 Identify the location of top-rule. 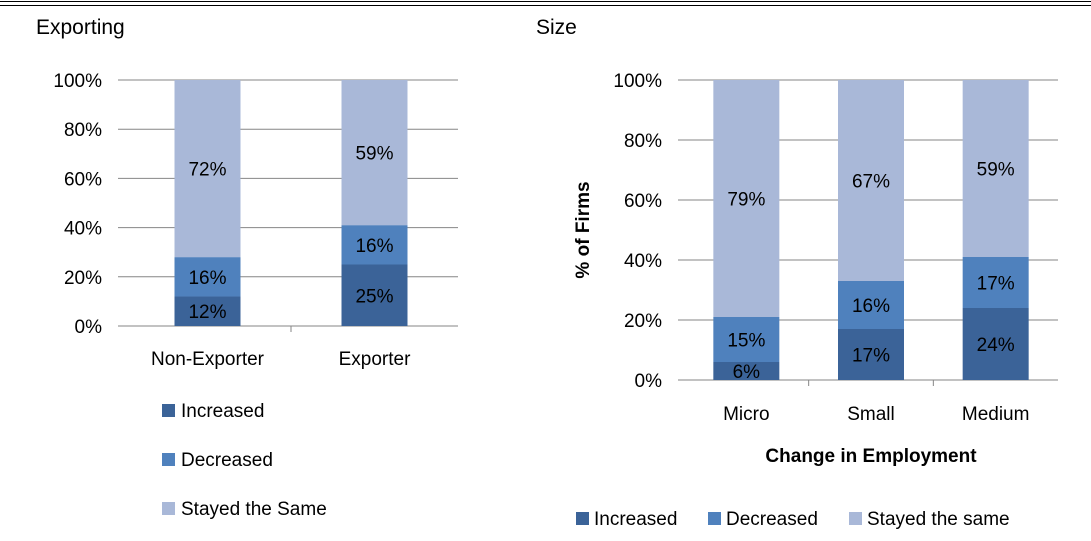
(545, 1).